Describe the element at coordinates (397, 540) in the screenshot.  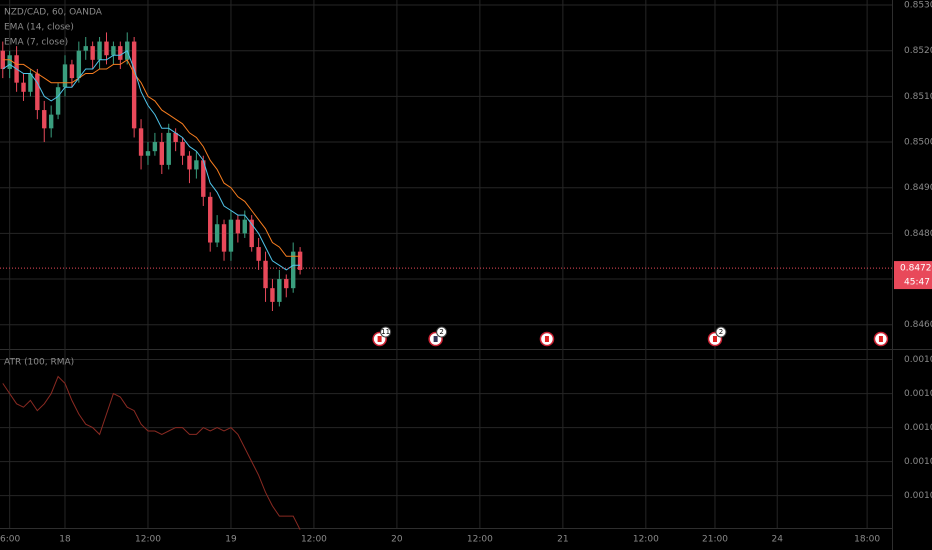
I see `x-tick-label: 20` at that location.